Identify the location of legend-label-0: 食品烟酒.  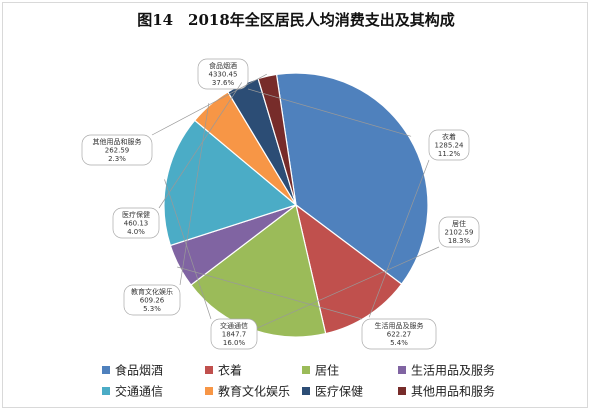
(139, 370).